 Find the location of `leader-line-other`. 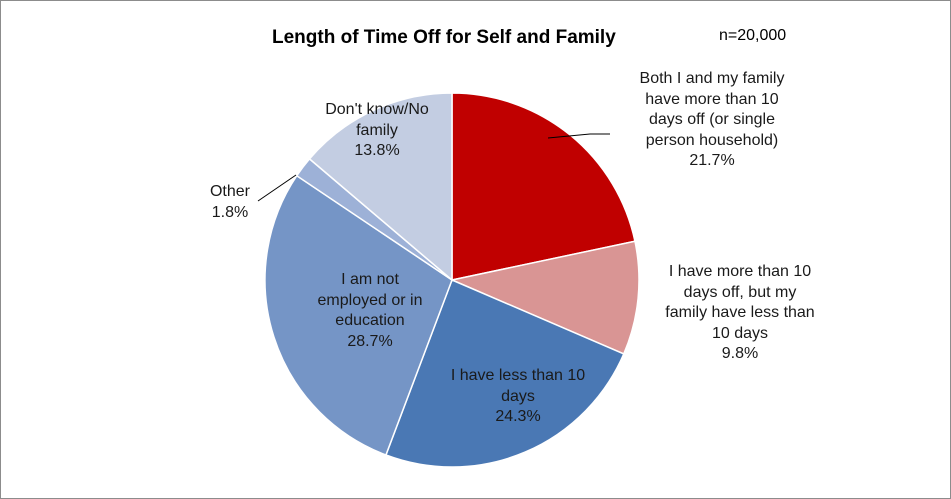

leader-line-other is located at coordinates (277, 188).